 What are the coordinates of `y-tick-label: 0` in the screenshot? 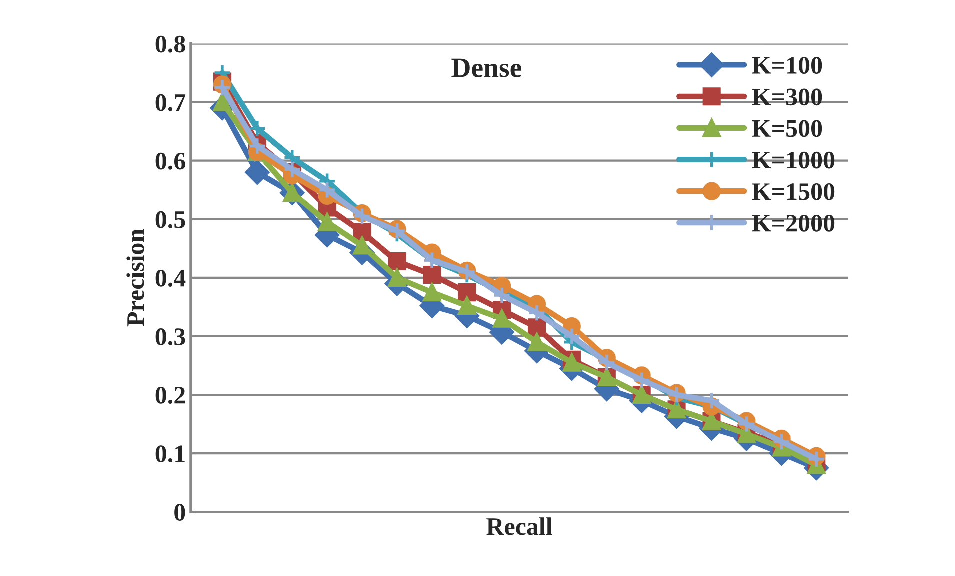 It's located at (180, 512).